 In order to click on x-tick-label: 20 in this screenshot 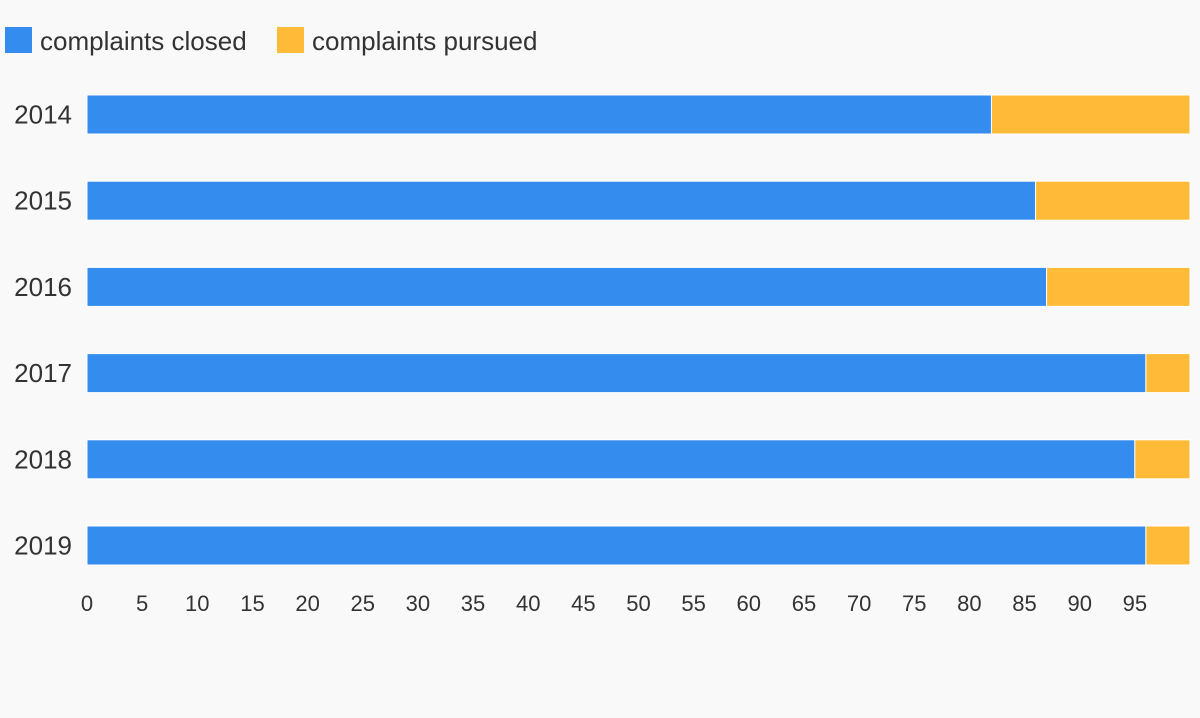, I will do `click(307, 603)`.